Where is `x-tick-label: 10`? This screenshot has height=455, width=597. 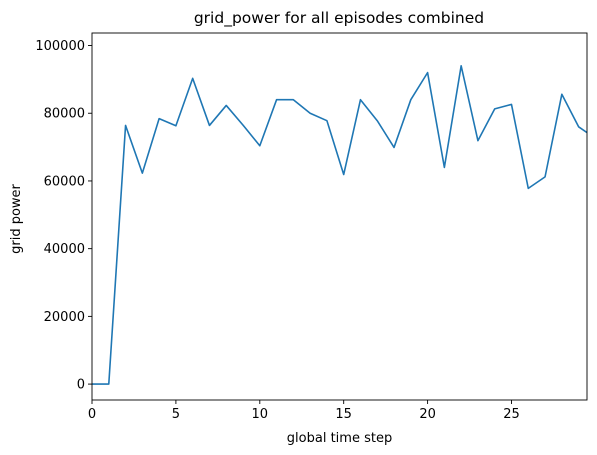
x-tick-label: 10 is located at coordinates (260, 414).